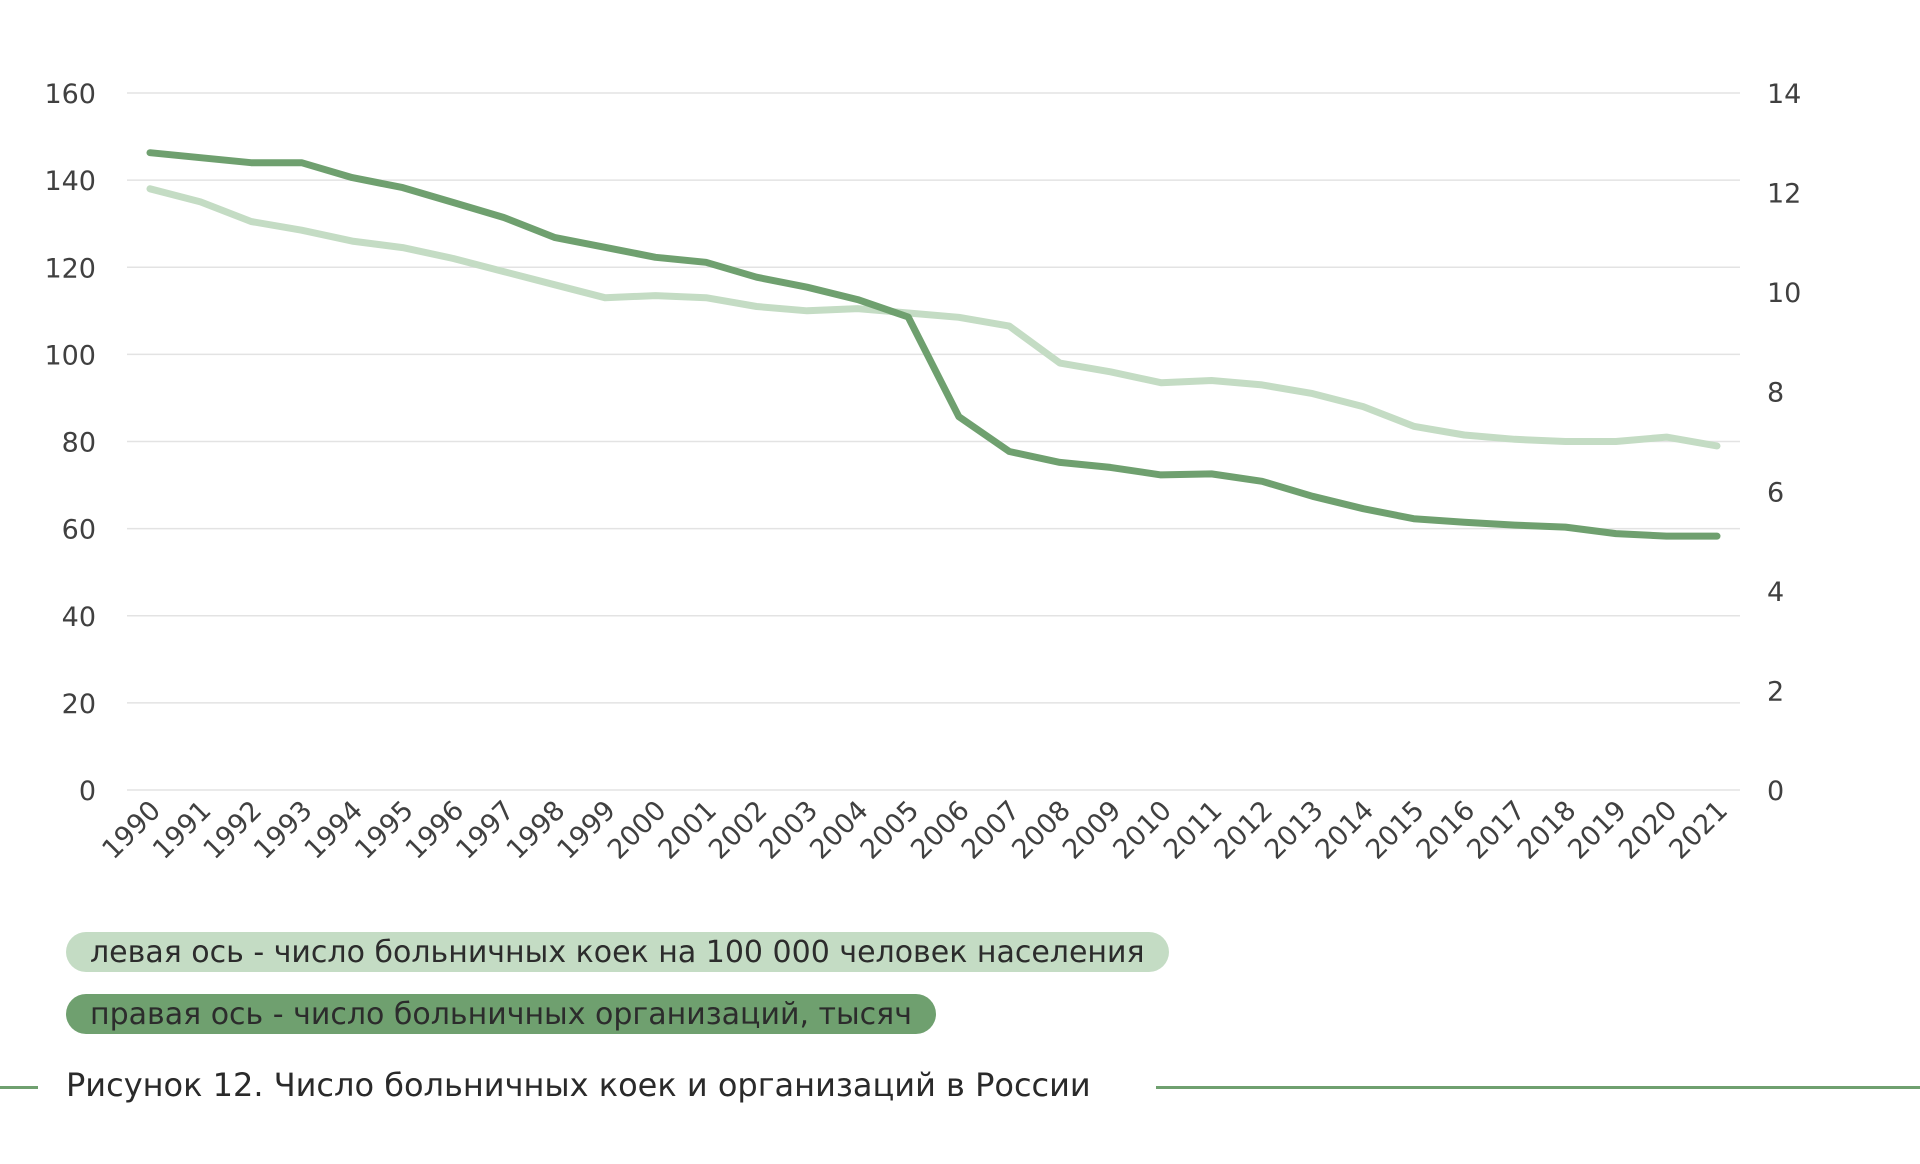 The width and height of the screenshot is (1920, 1164). What do you see at coordinates (637, 830) in the screenshot?
I see `x-axis-tick-label: 2000` at bounding box center [637, 830].